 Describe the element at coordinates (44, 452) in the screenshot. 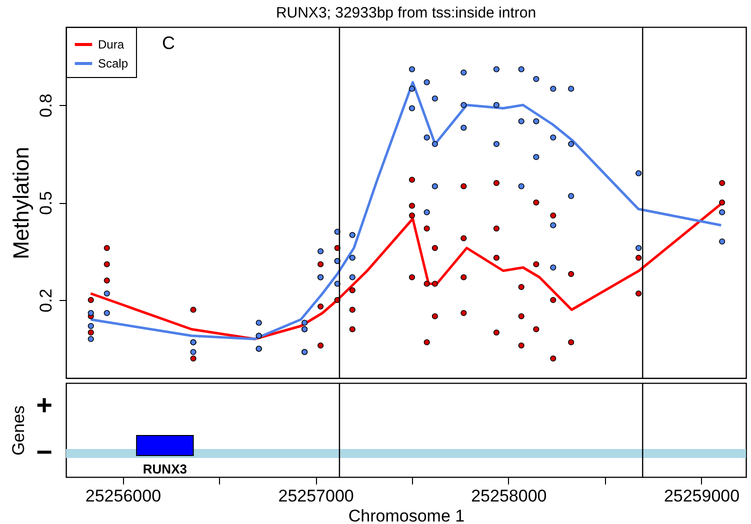

I see `y-tick-label: −` at that location.